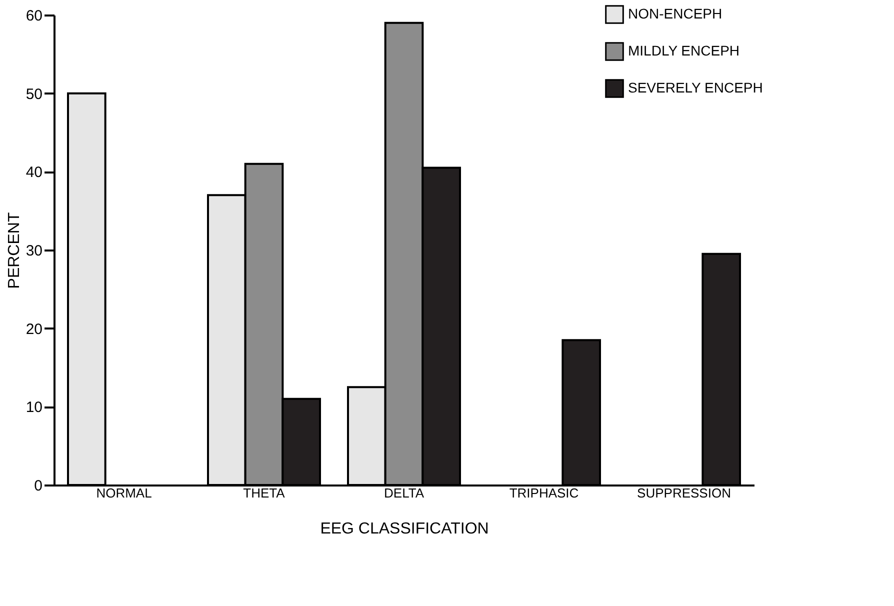  What do you see at coordinates (14, 250) in the screenshot?
I see `y-axis-title: PERCENT` at bounding box center [14, 250].